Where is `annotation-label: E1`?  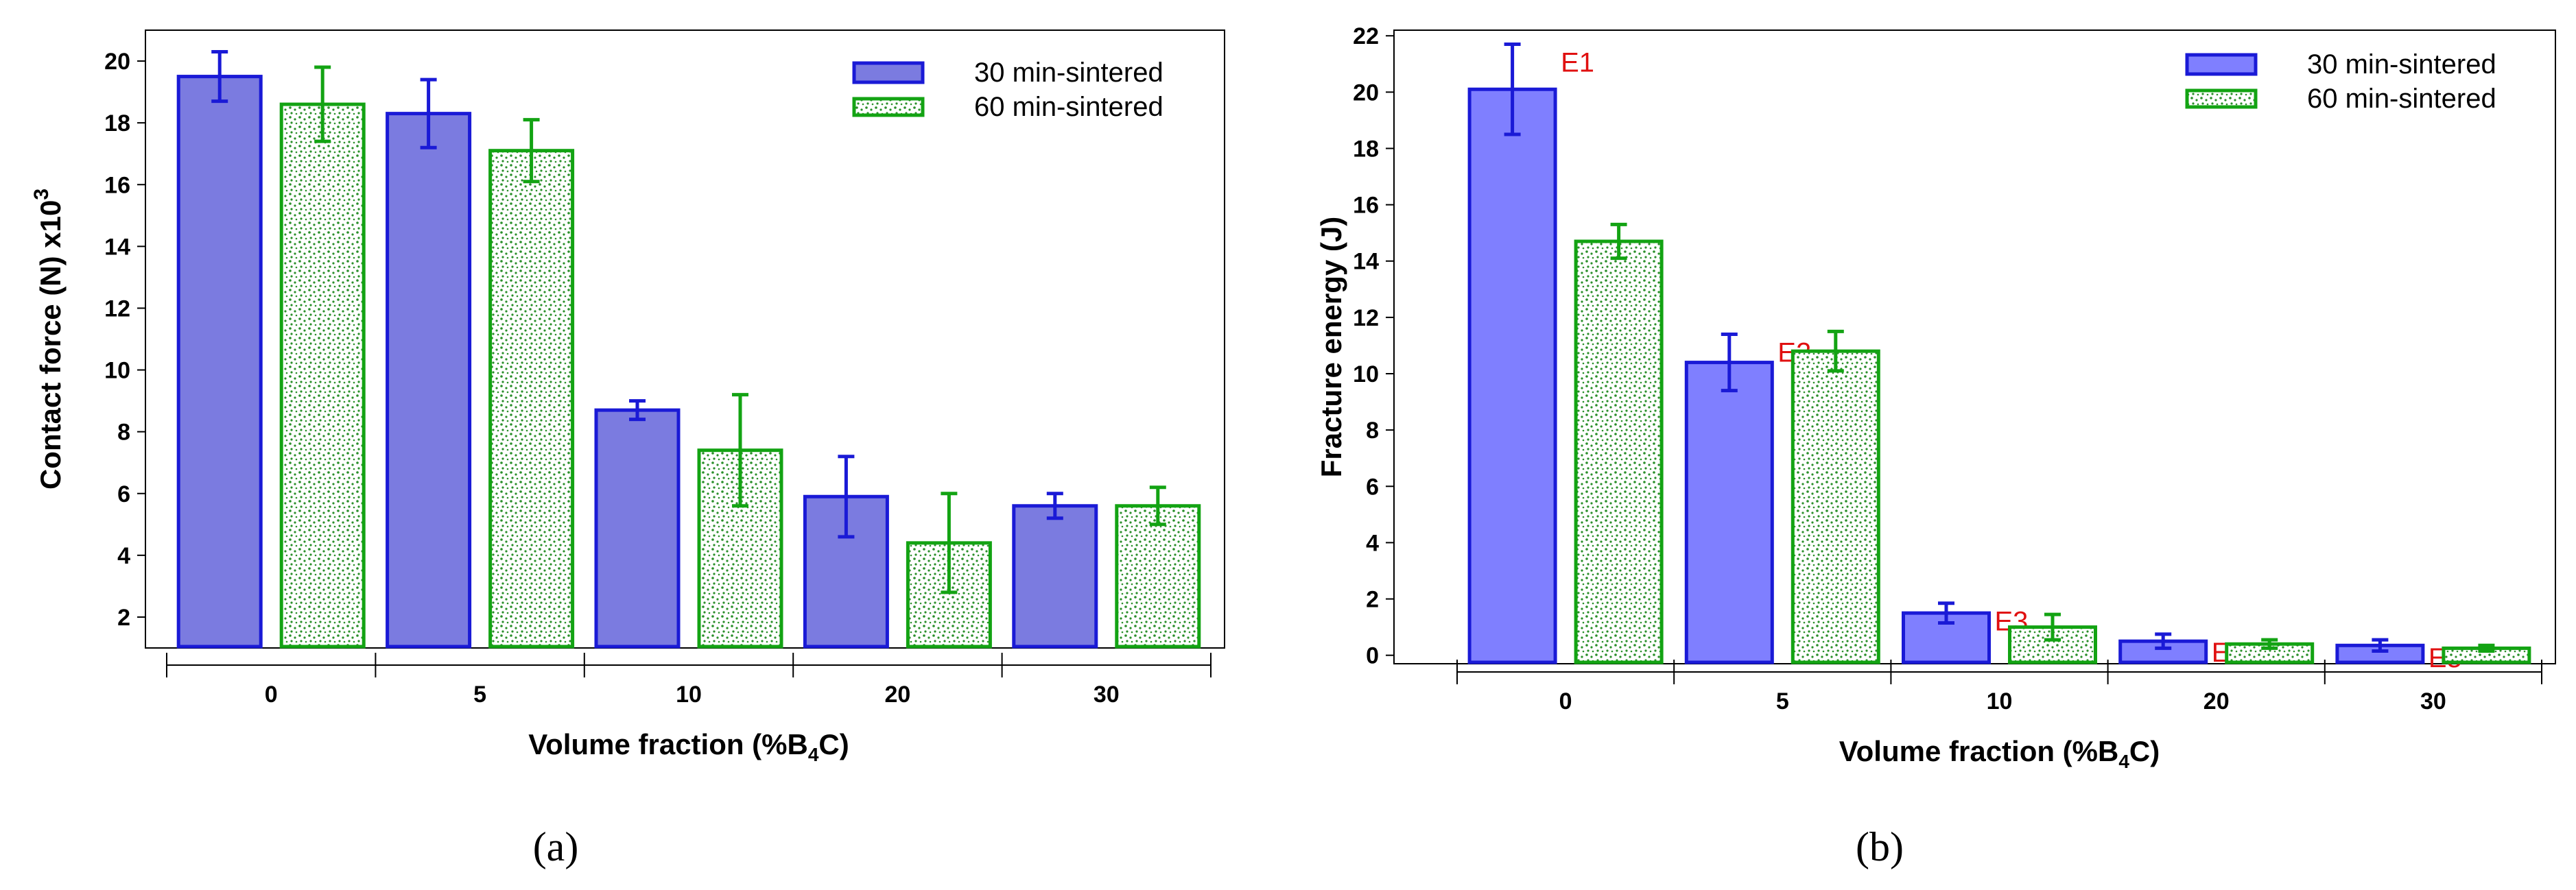
annotation-label: E1 is located at coordinates (1577, 63).